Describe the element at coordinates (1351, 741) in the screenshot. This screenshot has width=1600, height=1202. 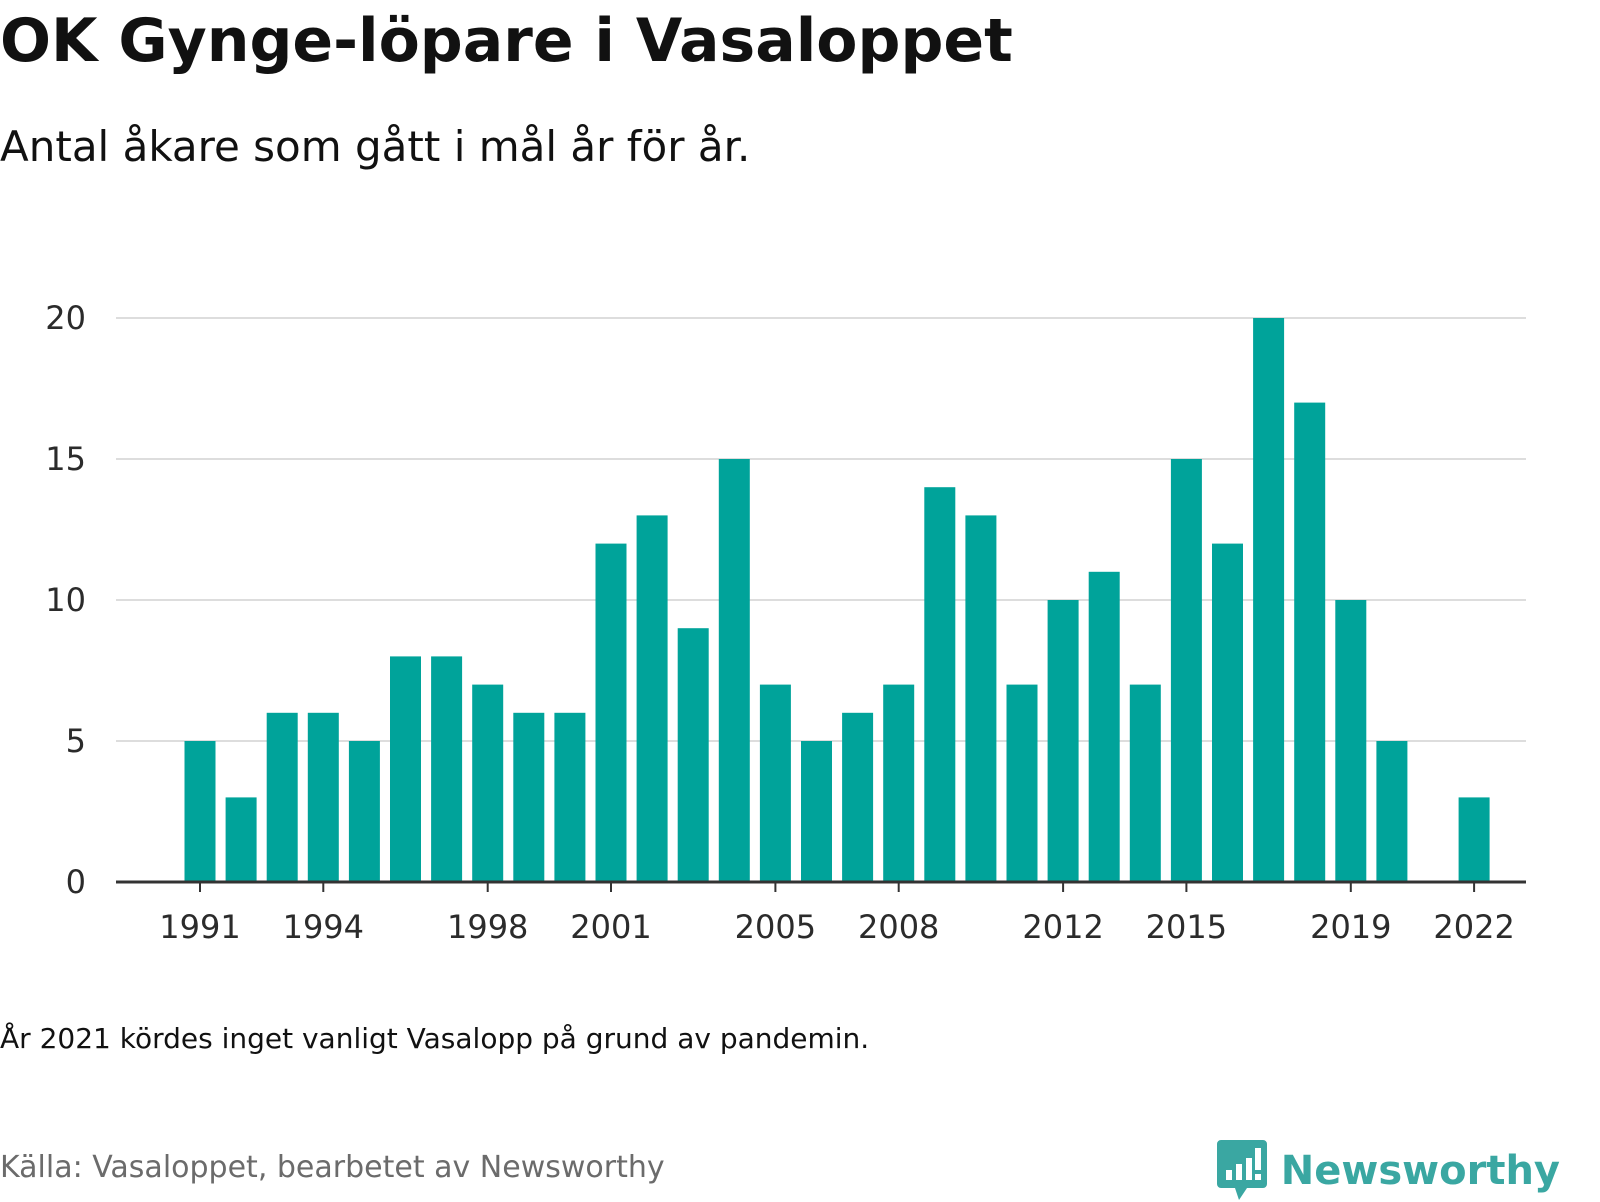
I see `bar-2019` at that location.